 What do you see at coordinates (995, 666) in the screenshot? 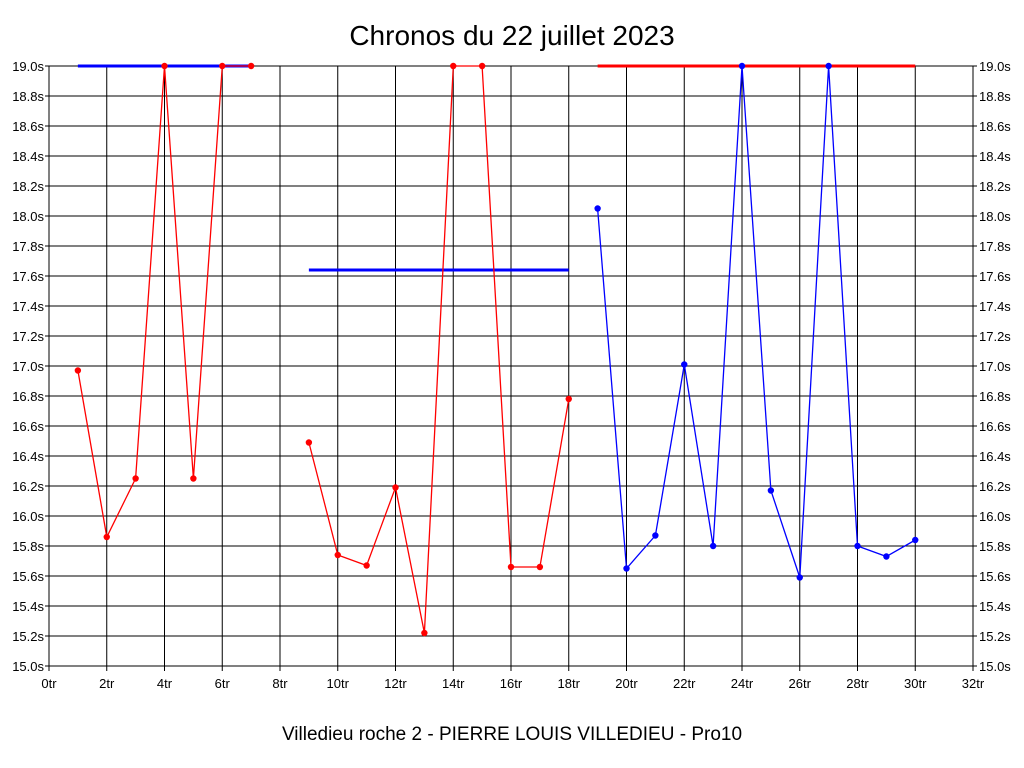
I see `y-tick-label-right: 15.0s` at bounding box center [995, 666].